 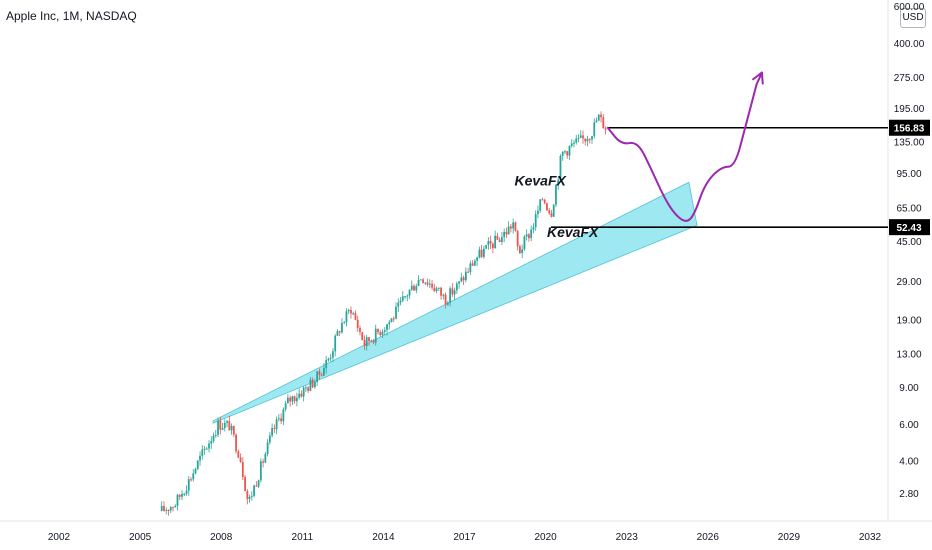 I want to click on time-tick-label: 2017, so click(x=464, y=537).